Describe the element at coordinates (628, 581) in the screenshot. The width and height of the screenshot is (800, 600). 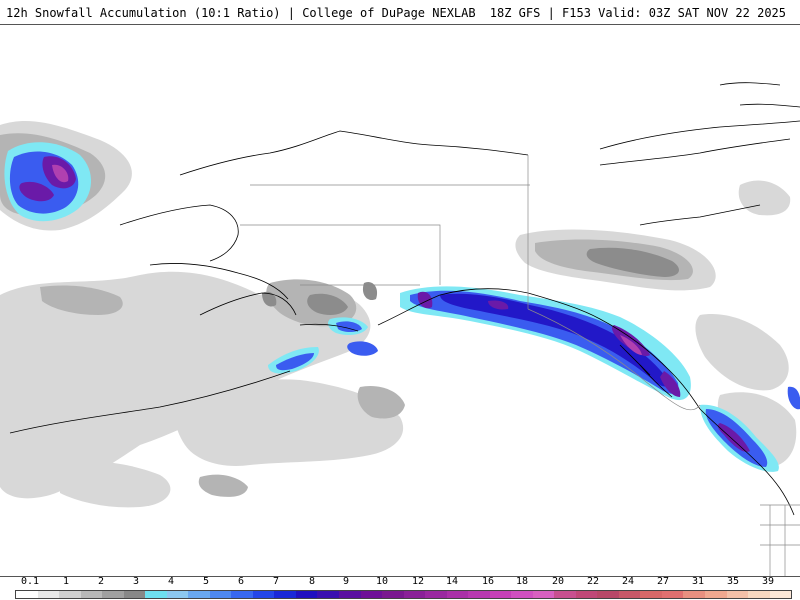
I see `legend-label: 24` at that location.